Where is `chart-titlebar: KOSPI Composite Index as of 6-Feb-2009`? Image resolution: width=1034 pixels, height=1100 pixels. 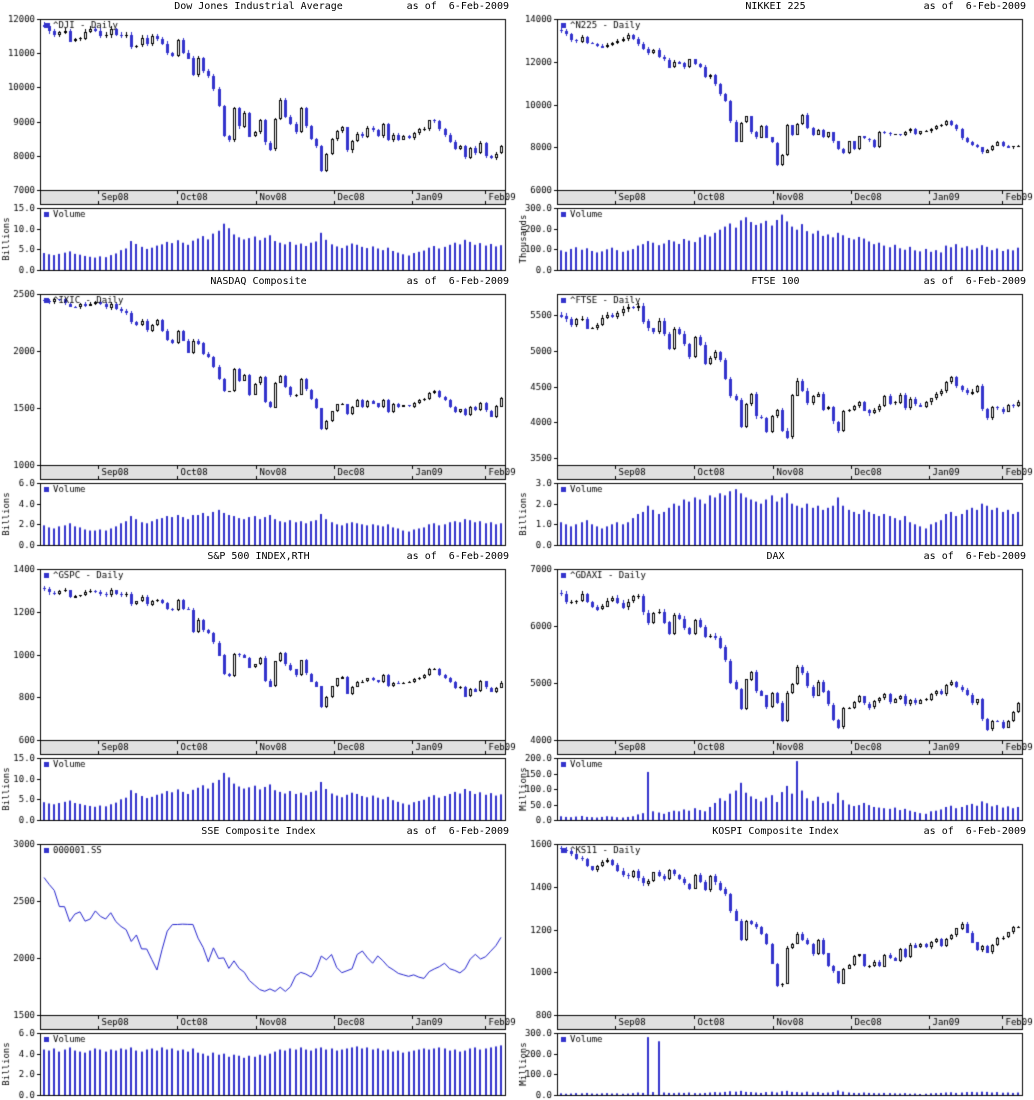
chart-titlebar: KOSPI Composite Index as of 6-Feb-2009 is located at coordinates (775, 832).